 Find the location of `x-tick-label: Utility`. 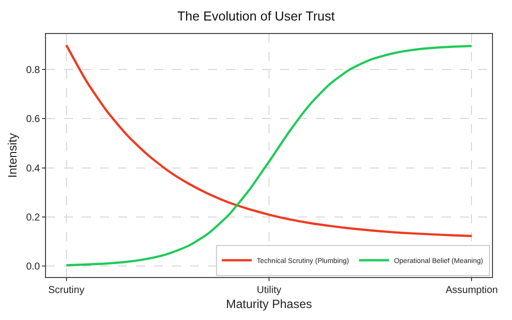

x-tick-label: Utility is located at coordinates (269, 290).